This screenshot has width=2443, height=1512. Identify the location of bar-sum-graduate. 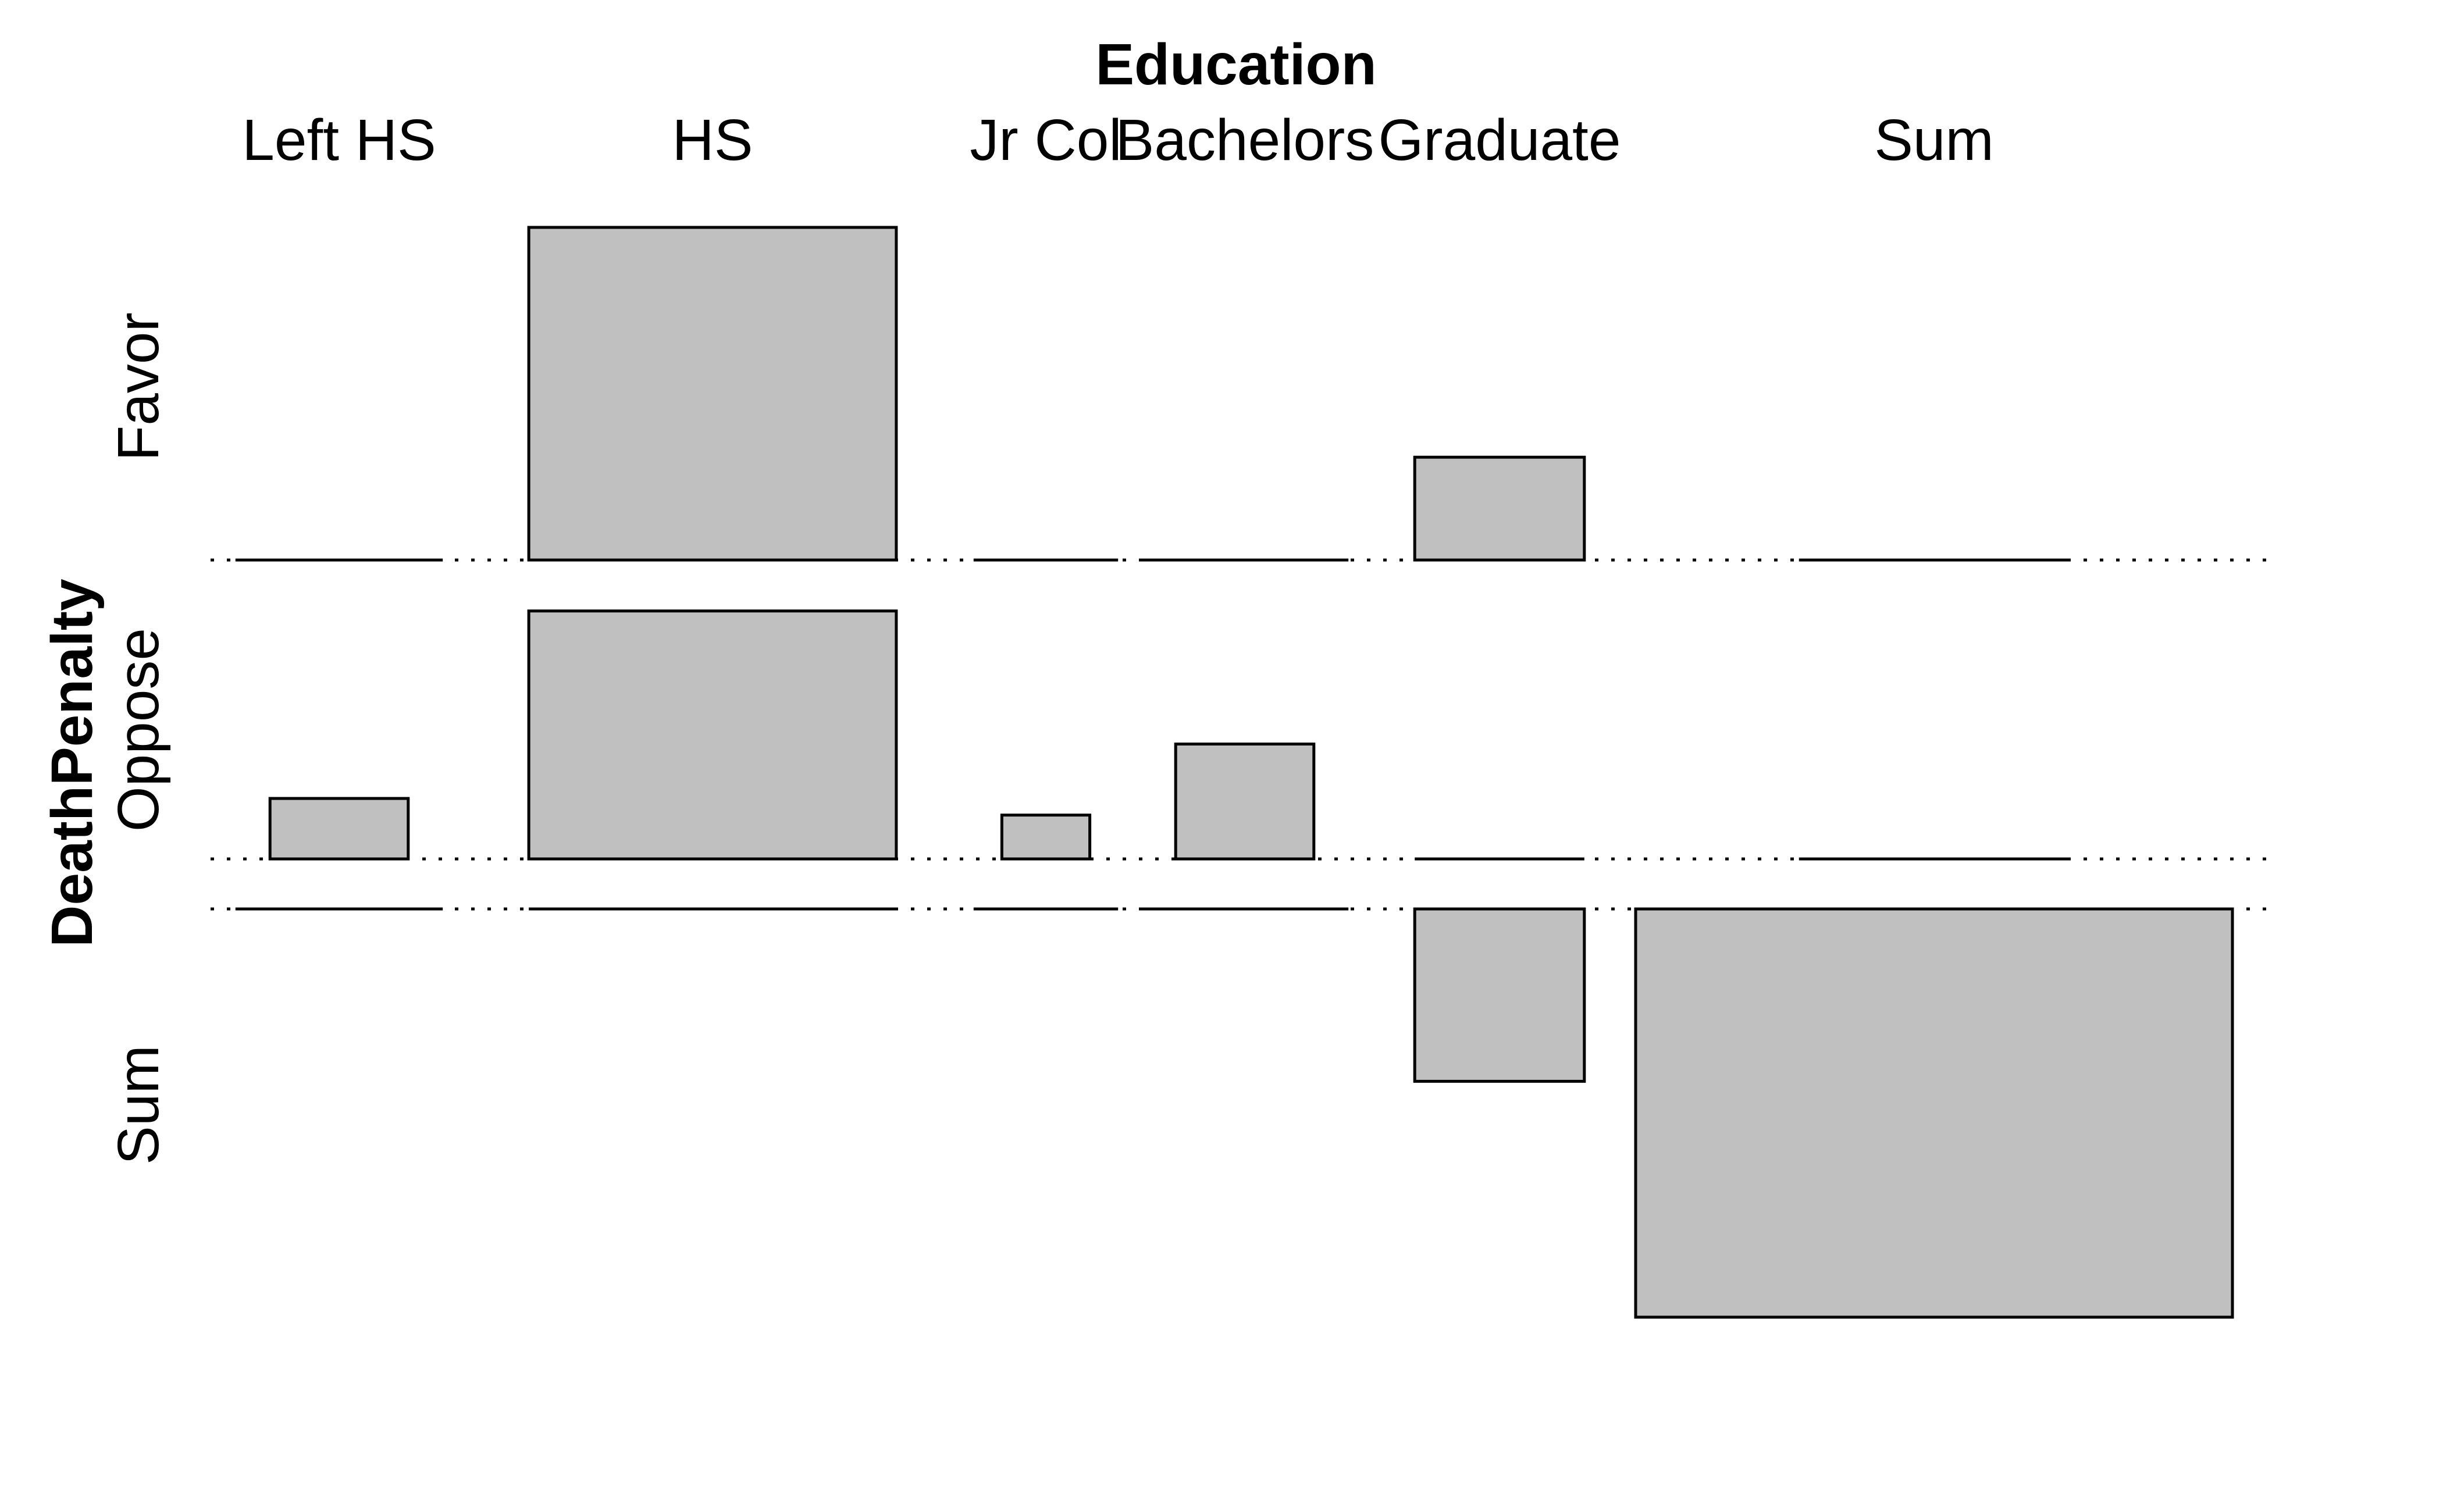
(1499, 995).